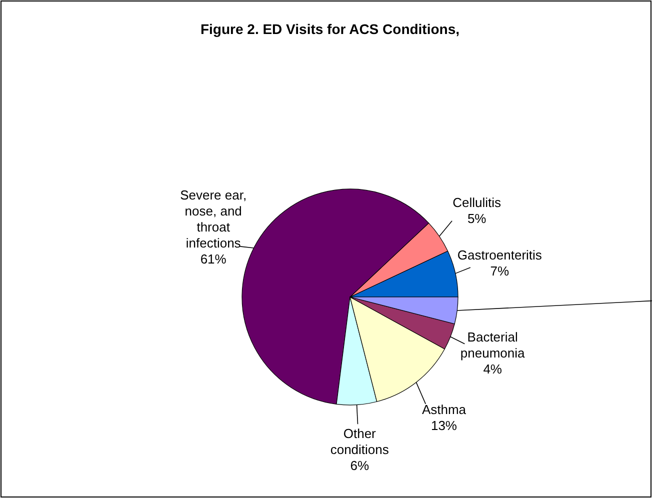  I want to click on slice-label: Cellulitis, so click(477, 202).